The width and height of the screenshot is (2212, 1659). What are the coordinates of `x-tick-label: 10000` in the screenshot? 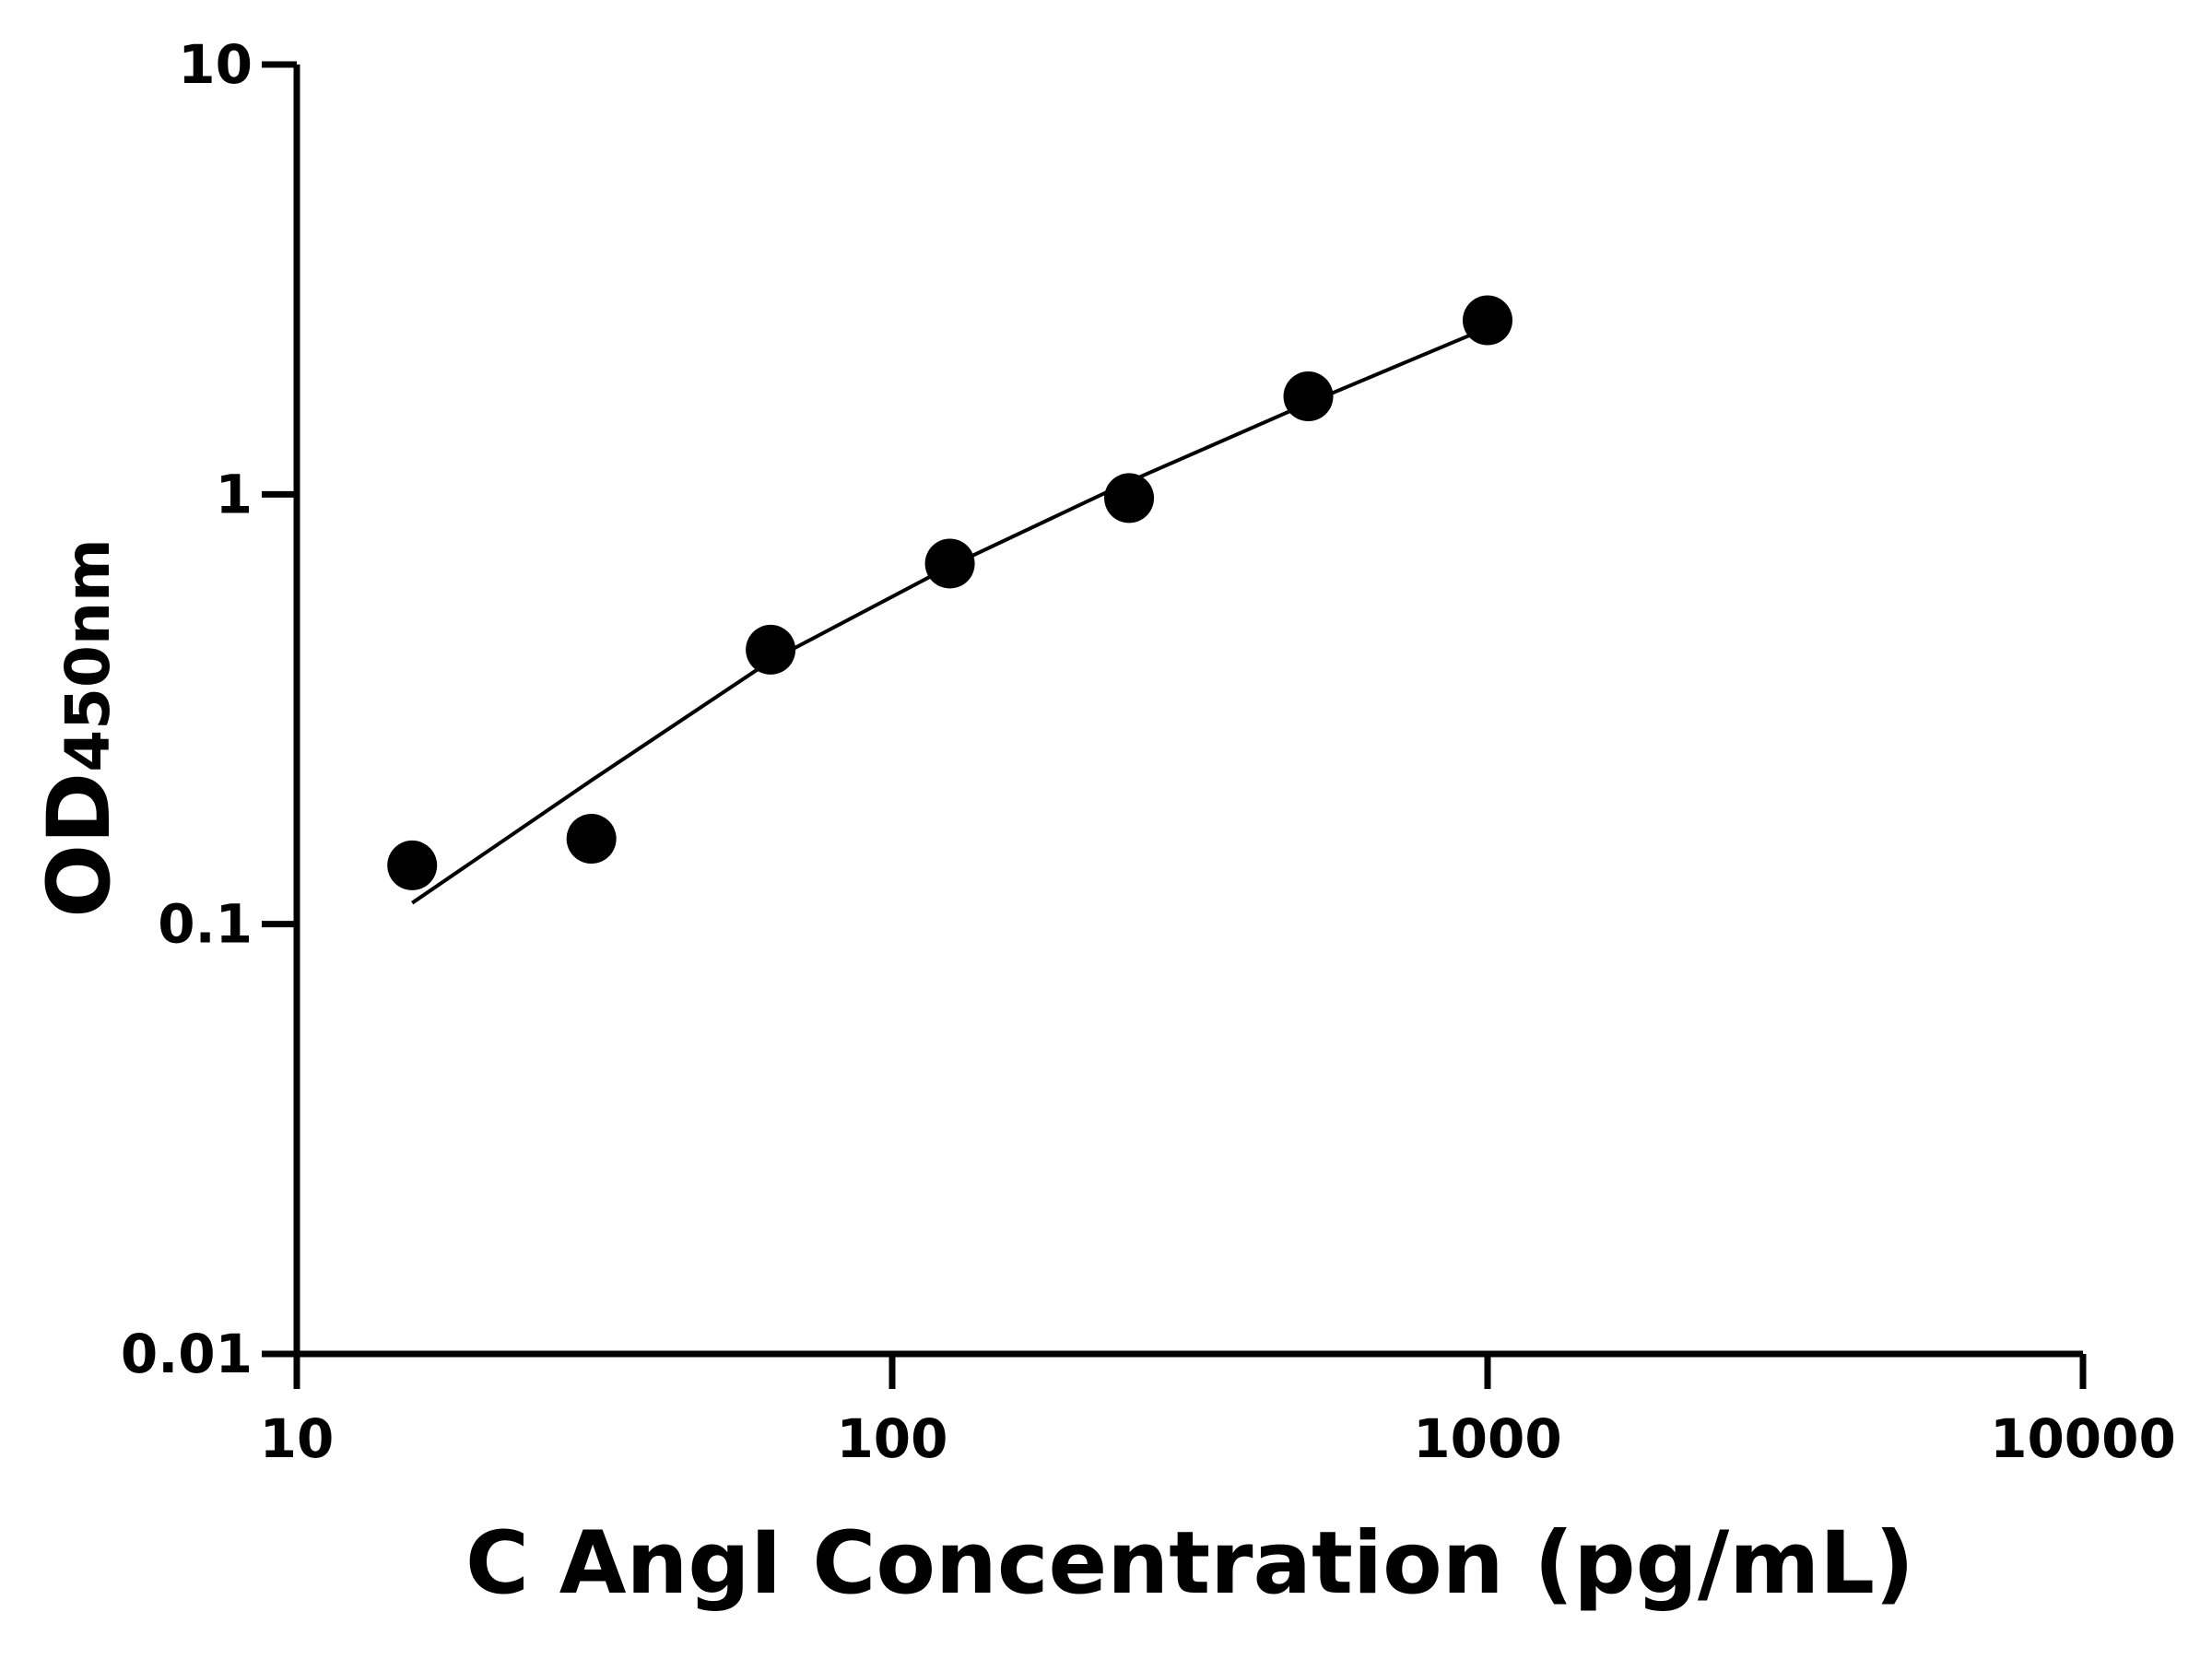 It's located at (2083, 1438).